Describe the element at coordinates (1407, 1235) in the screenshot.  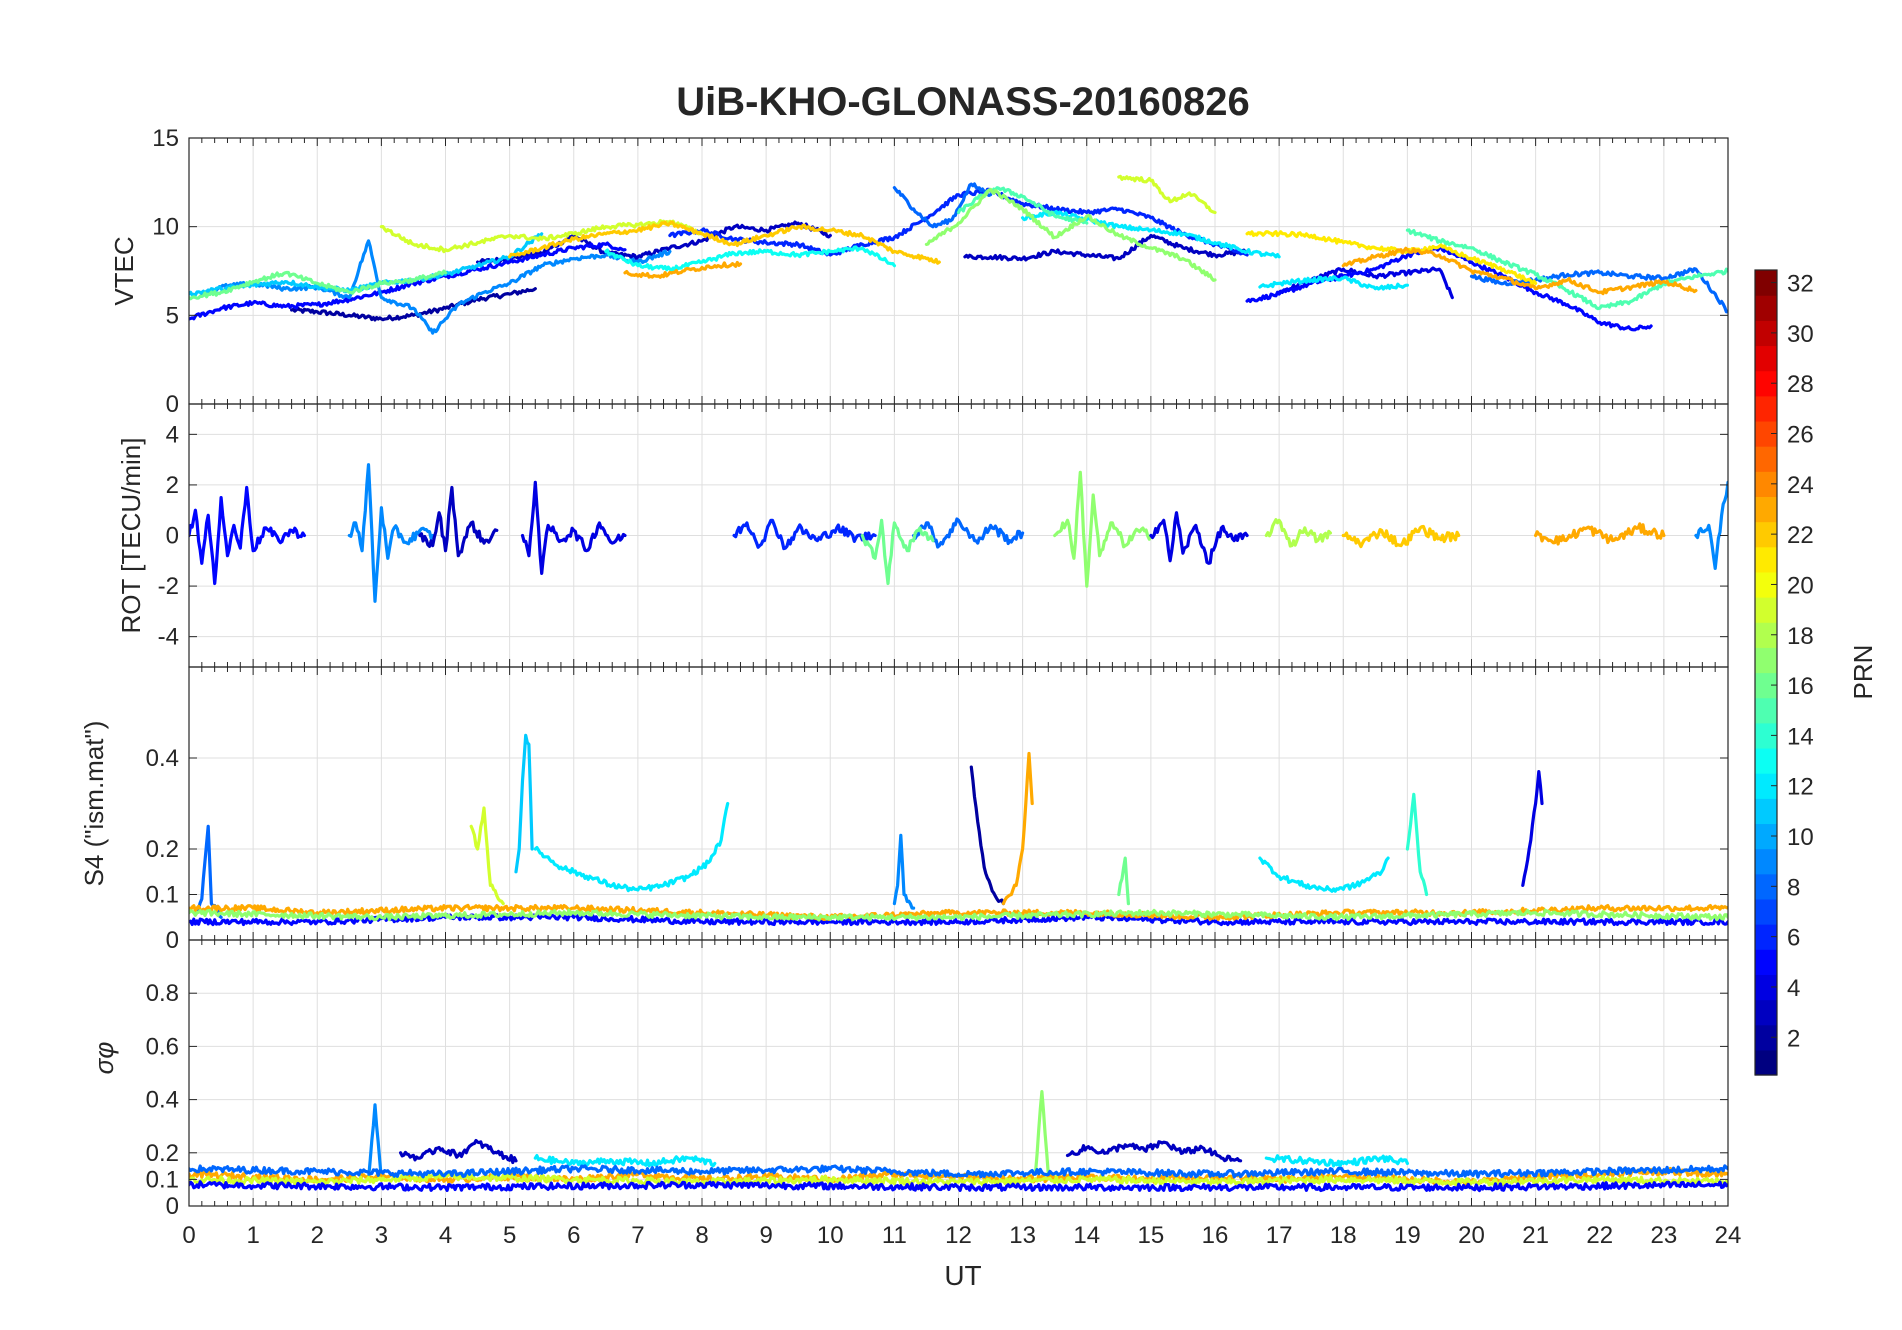
I see `x-tick-label: 19` at that location.